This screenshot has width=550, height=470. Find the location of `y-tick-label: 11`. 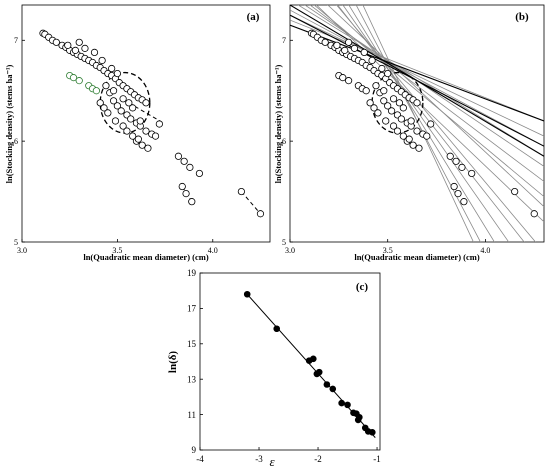

y-tick-label: 11 is located at coordinates (191, 415).